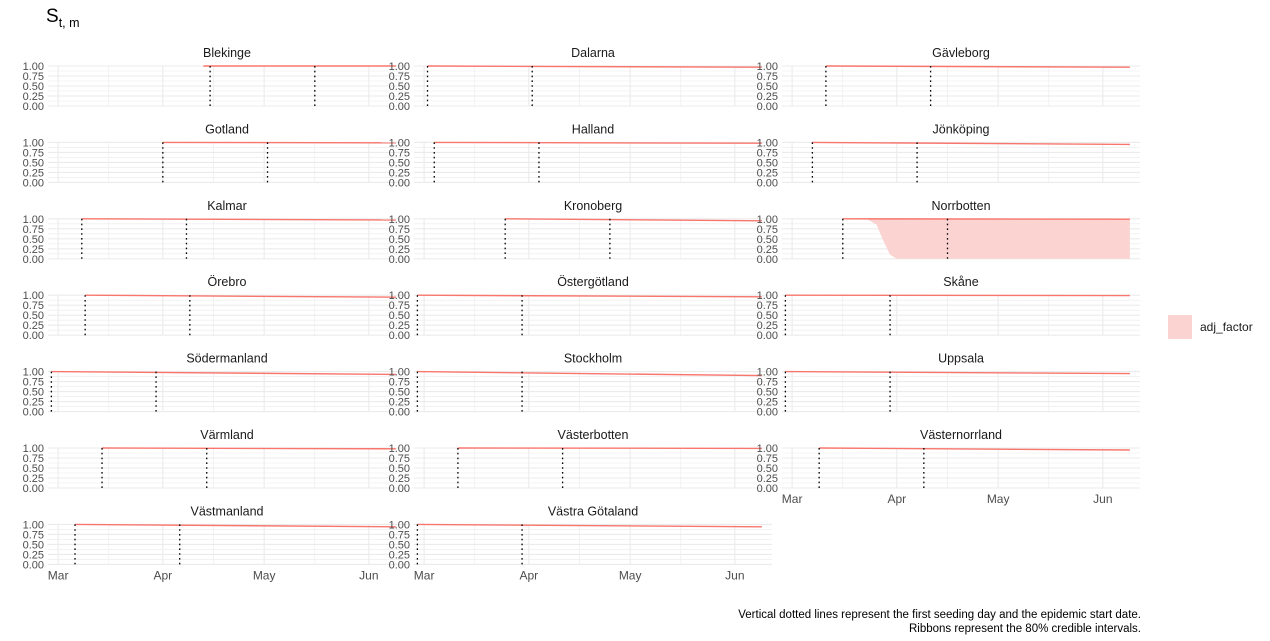  What do you see at coordinates (957, 372) in the screenshot?
I see `series-line-uppsala` at bounding box center [957, 372].